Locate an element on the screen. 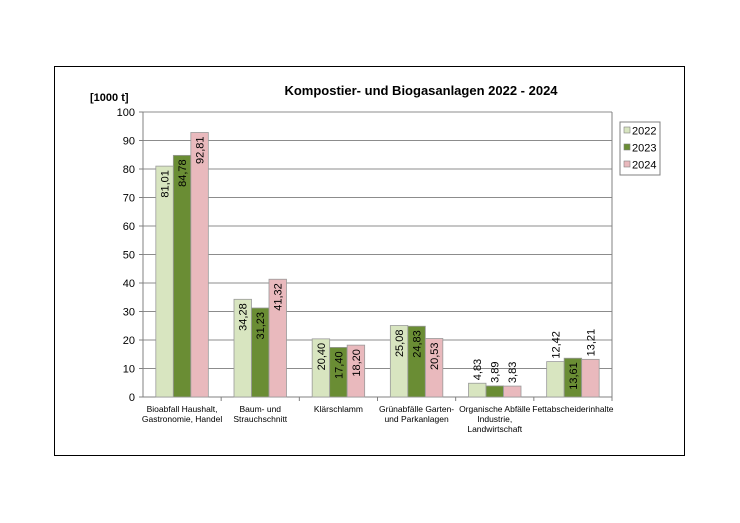  x-tick-label: Klärschlamm is located at coordinates (338, 409).